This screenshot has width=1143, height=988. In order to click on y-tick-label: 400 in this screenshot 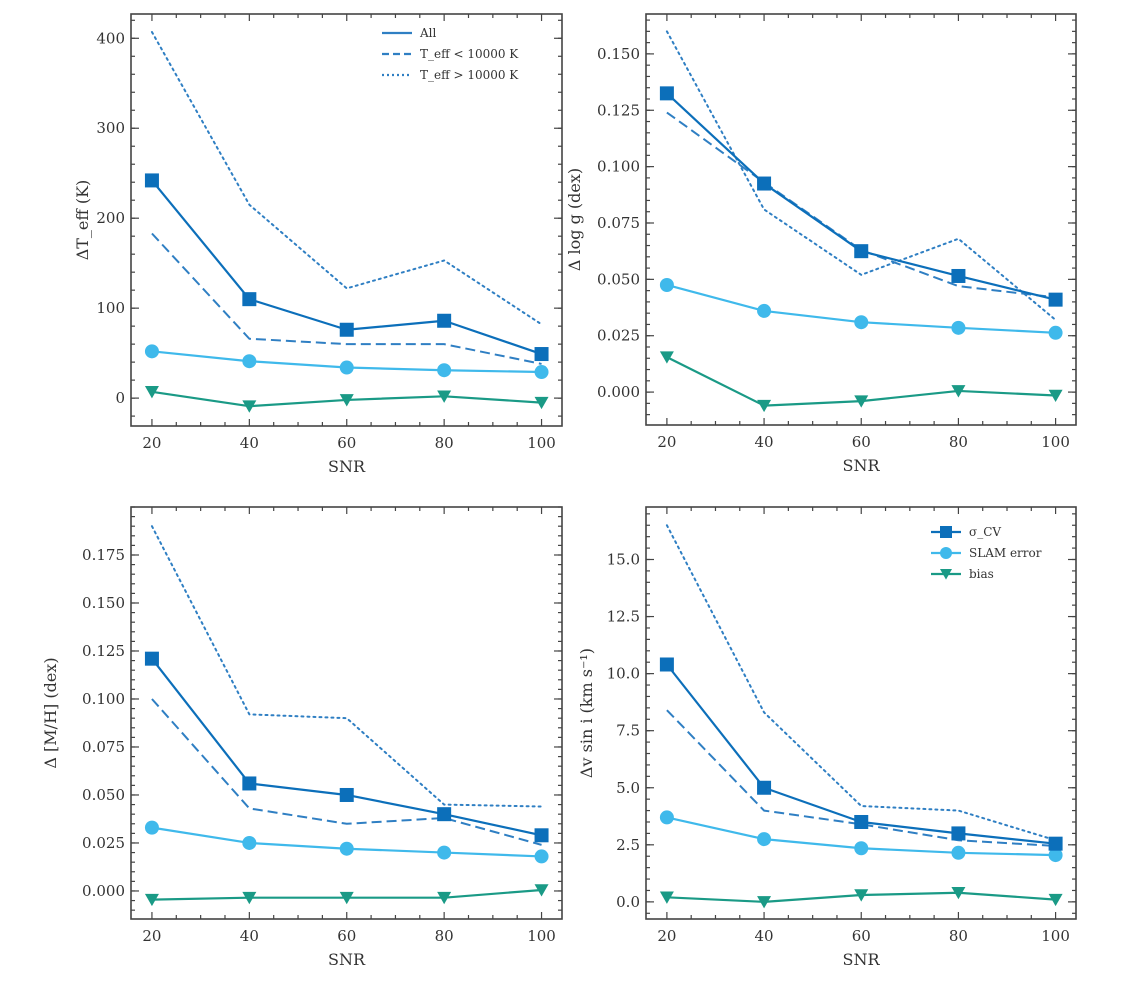, I will do `click(110, 38)`.